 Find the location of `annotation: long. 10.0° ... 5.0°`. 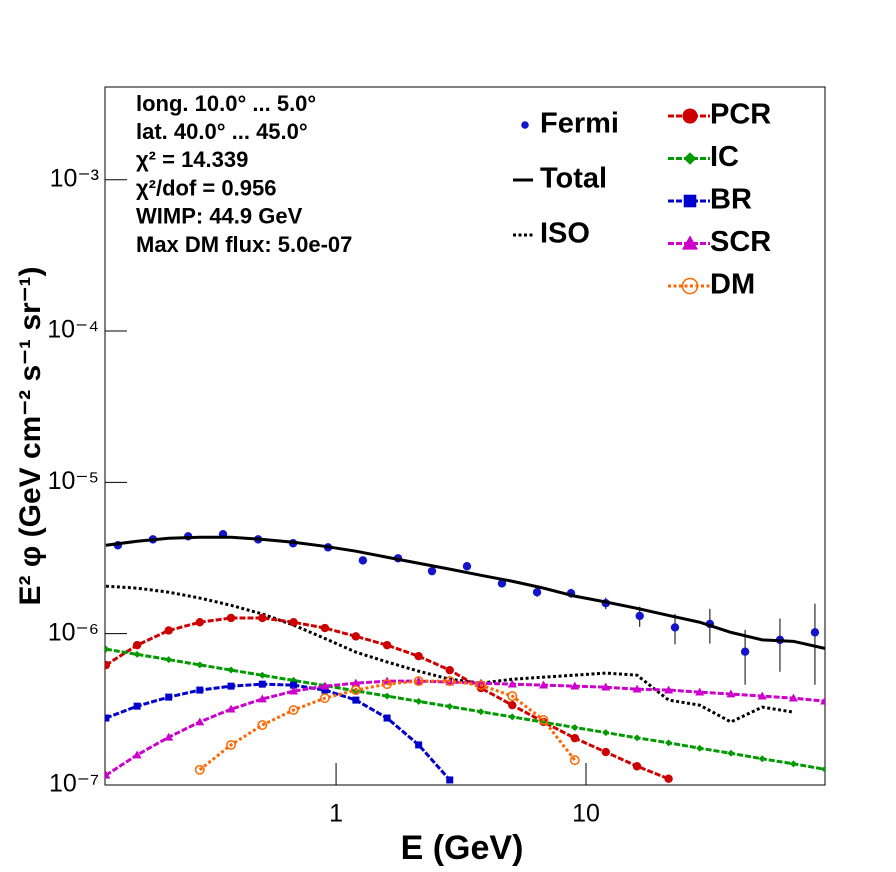

annotation: long. 10.0° ... 5.0° is located at coordinates (226, 103).